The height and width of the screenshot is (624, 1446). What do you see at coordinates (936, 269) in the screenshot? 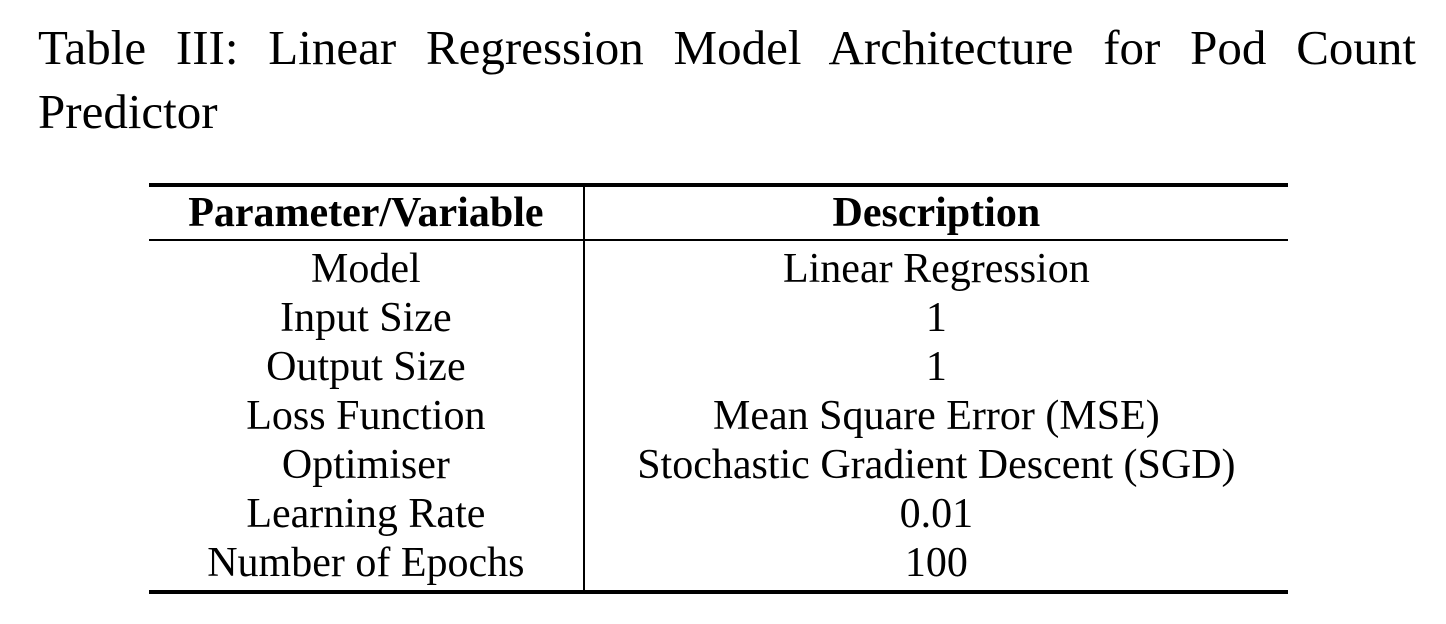
I see `description-cell: Linear Regression` at bounding box center [936, 269].